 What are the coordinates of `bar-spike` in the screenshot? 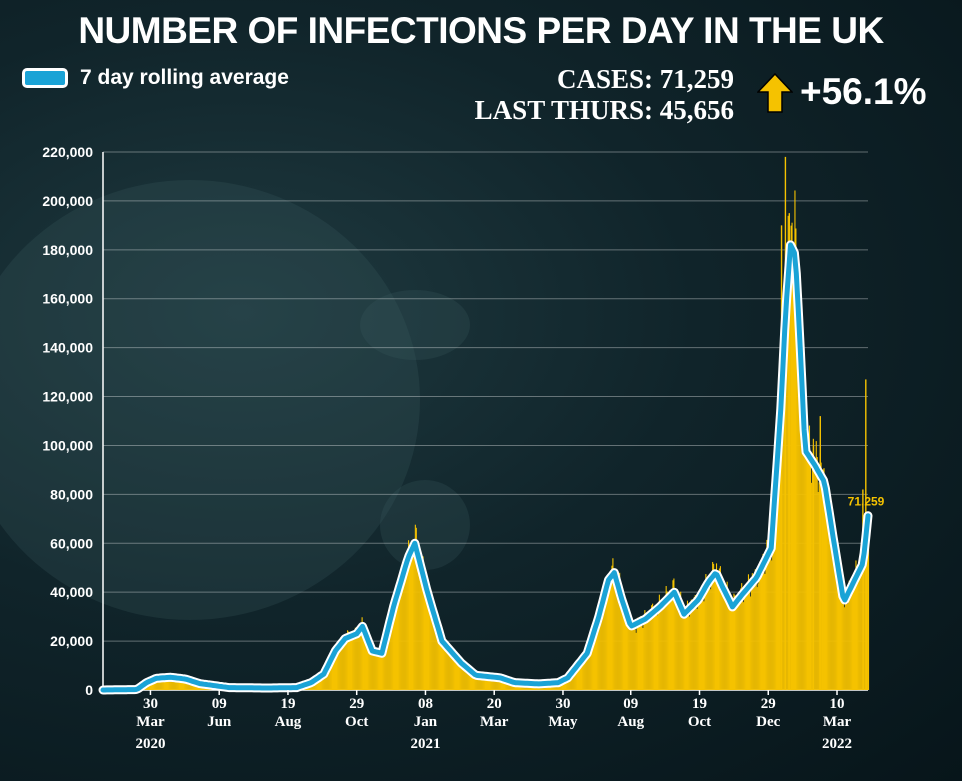 It's located at (785, 423).